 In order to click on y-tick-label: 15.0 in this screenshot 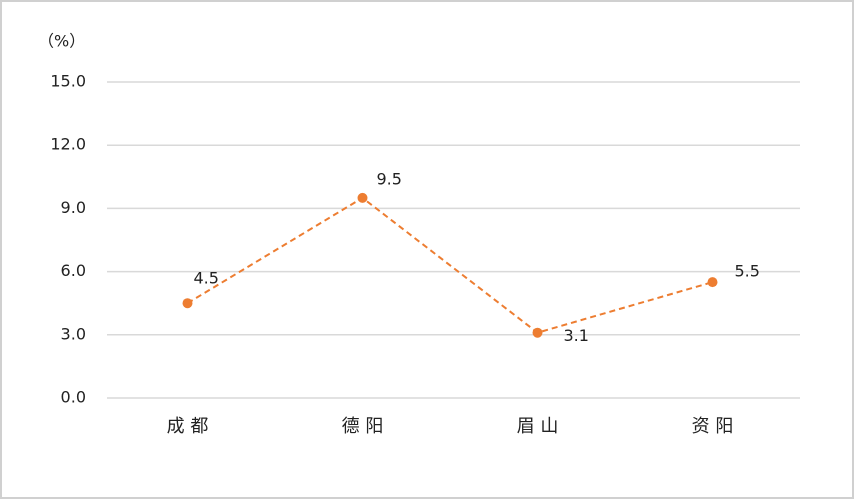, I will do `click(68, 81)`.